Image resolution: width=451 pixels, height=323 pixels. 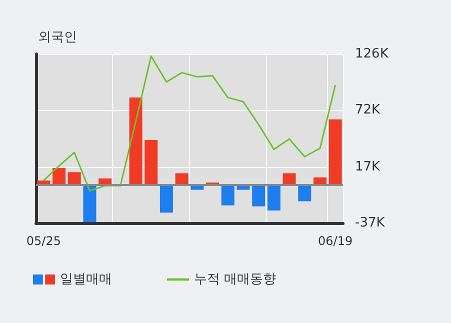 I want to click on y-tick-label: 72K, so click(x=368, y=110).